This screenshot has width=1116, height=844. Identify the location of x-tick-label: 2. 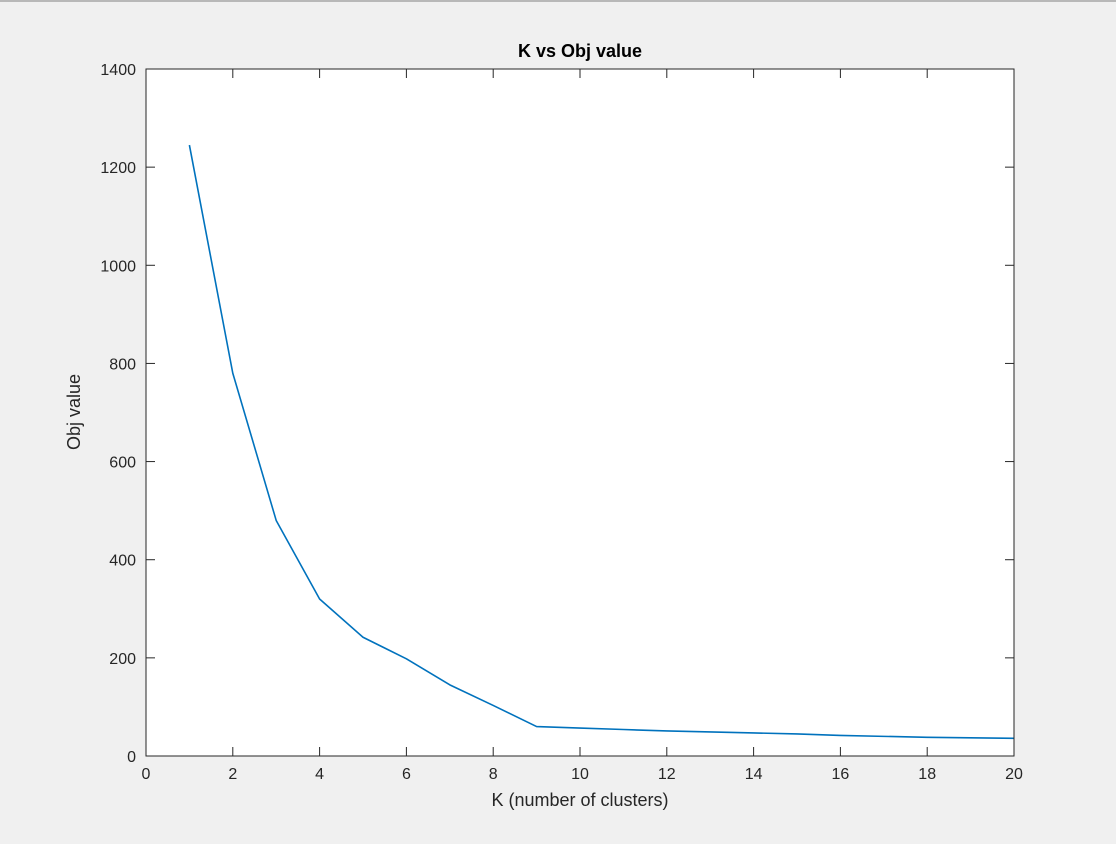
(232, 774).